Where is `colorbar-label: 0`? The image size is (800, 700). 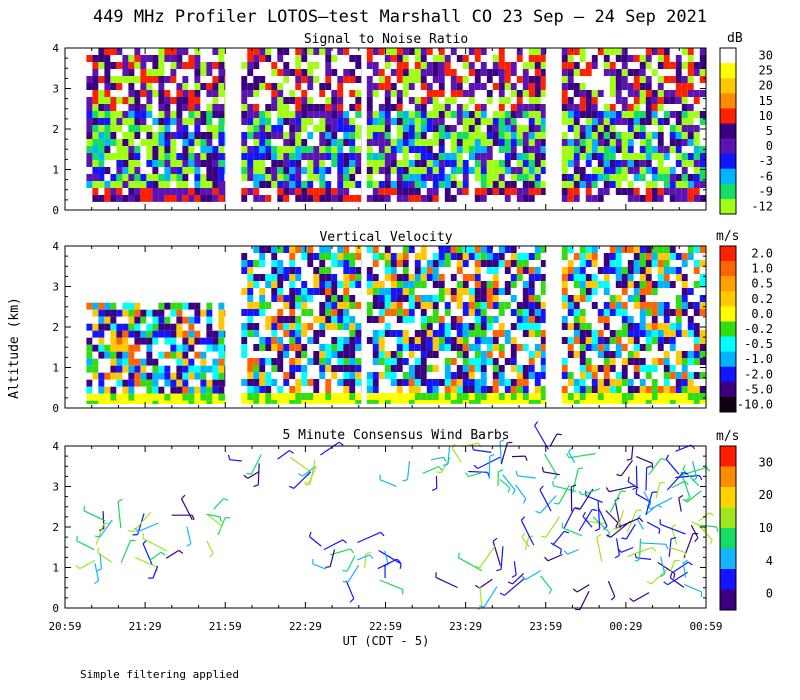 colorbar-label: 0 is located at coordinates (769, 146).